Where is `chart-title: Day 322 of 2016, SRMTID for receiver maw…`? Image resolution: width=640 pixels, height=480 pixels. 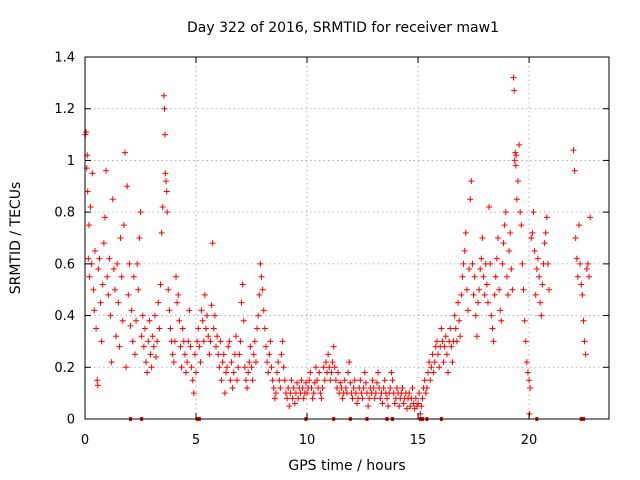 chart-title: Day 322 of 2016, SRMTID for receiver maw… is located at coordinates (343, 28).